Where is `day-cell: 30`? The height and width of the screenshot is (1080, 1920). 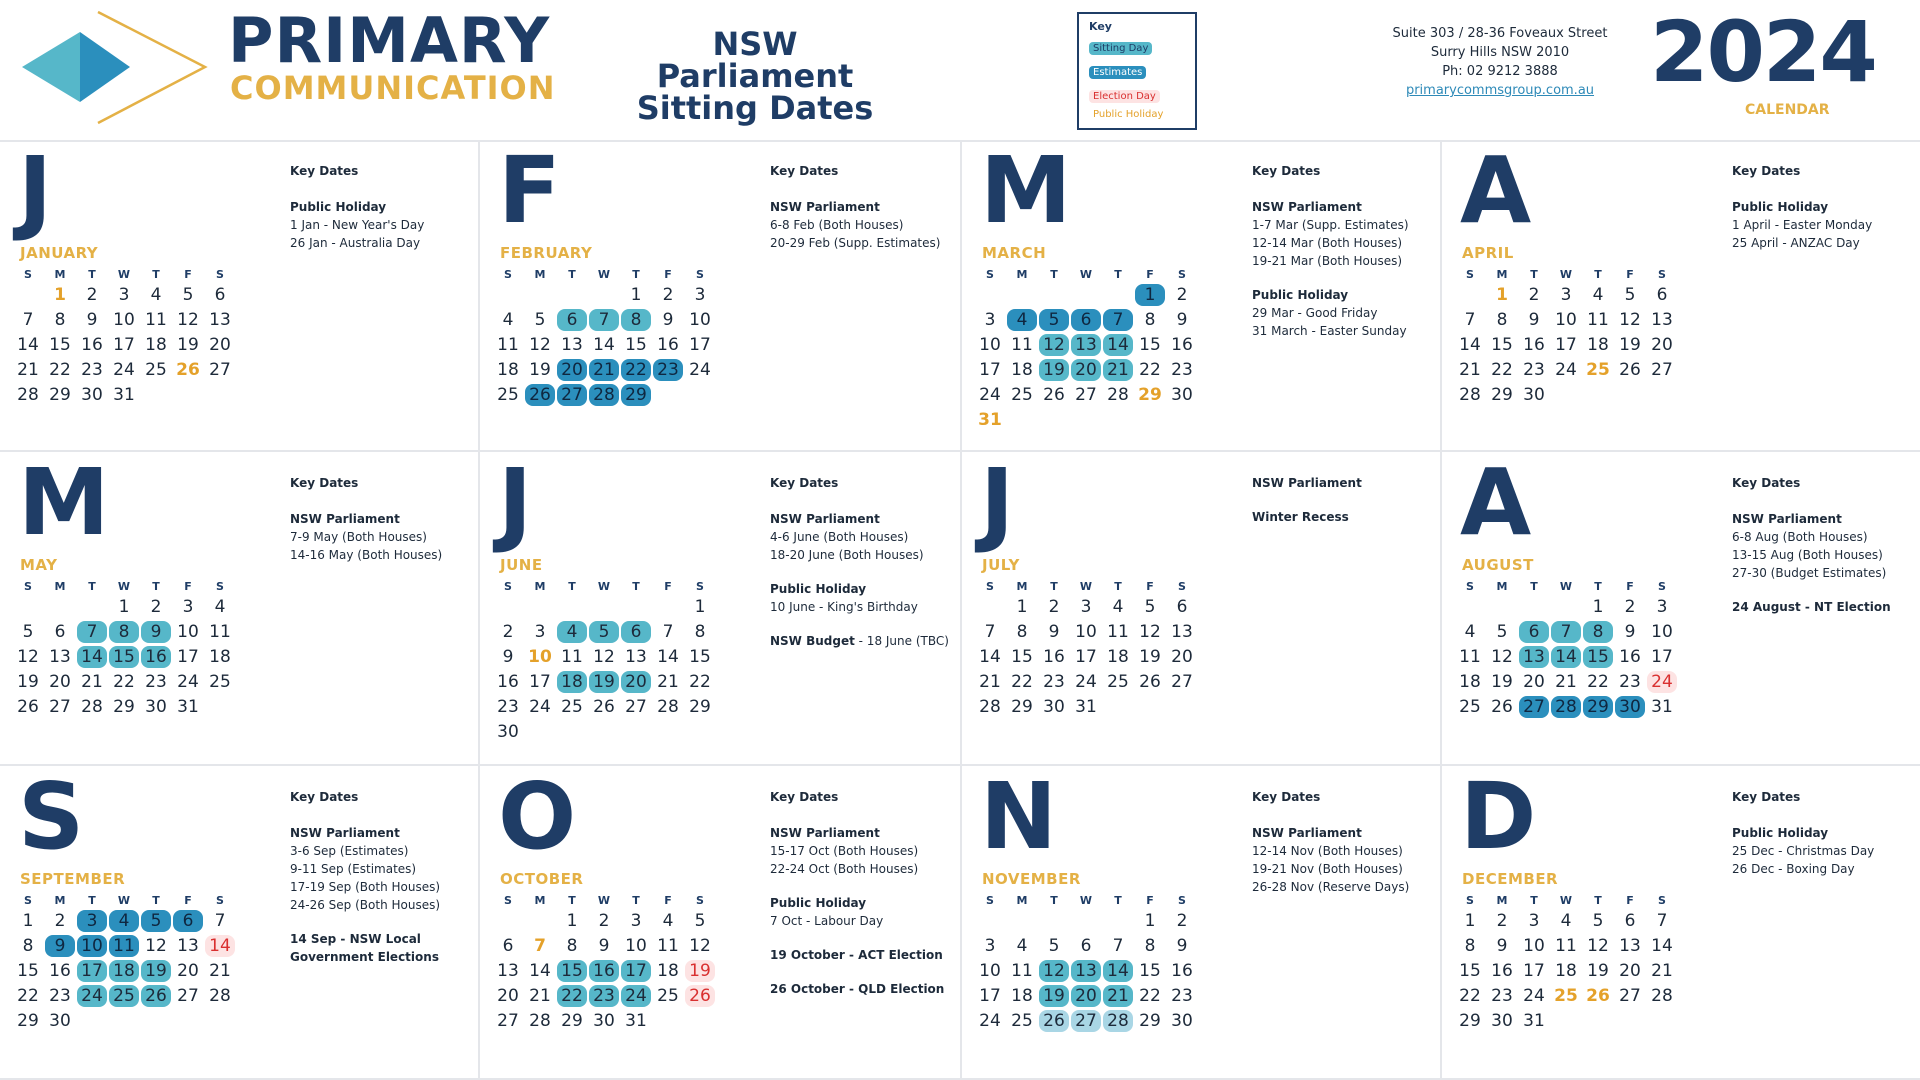 day-cell: 30 is located at coordinates (60, 1021).